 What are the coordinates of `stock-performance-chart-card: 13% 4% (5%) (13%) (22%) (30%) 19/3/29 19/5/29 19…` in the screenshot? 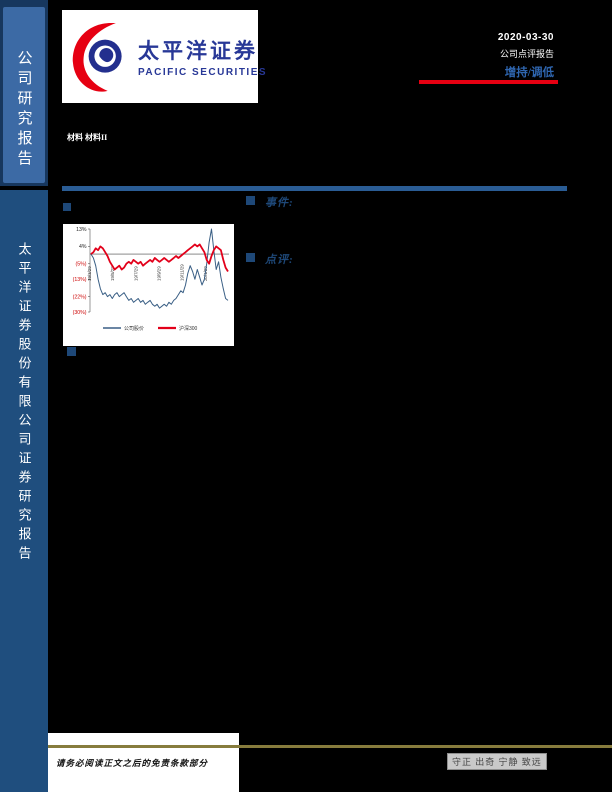 It's located at (148, 285).